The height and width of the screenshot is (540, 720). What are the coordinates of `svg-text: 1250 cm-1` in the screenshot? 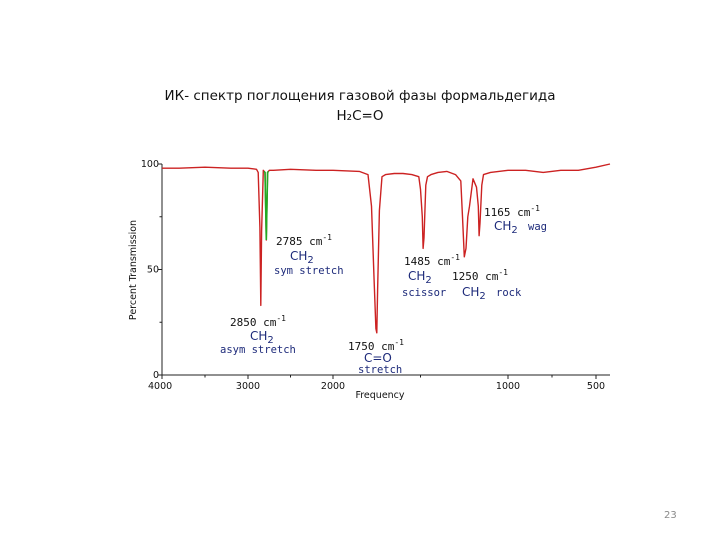 It's located at (480, 275).